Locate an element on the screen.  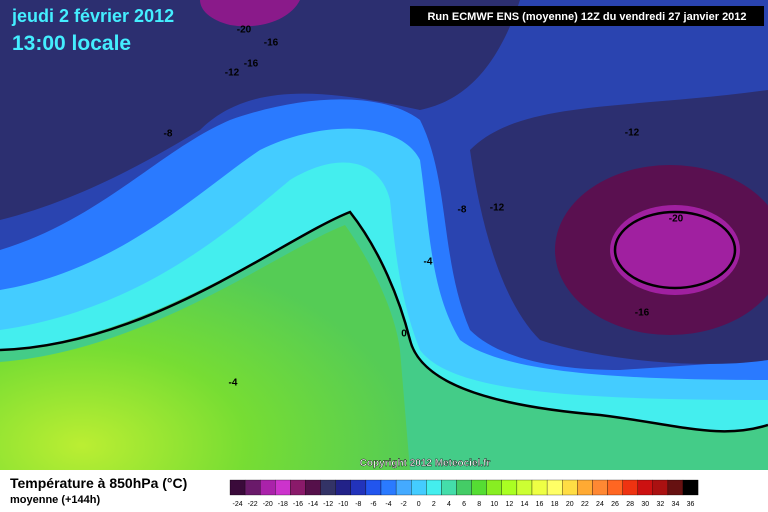
copyright: Copyright 2012 Meteociel.fr is located at coordinates (425, 463).